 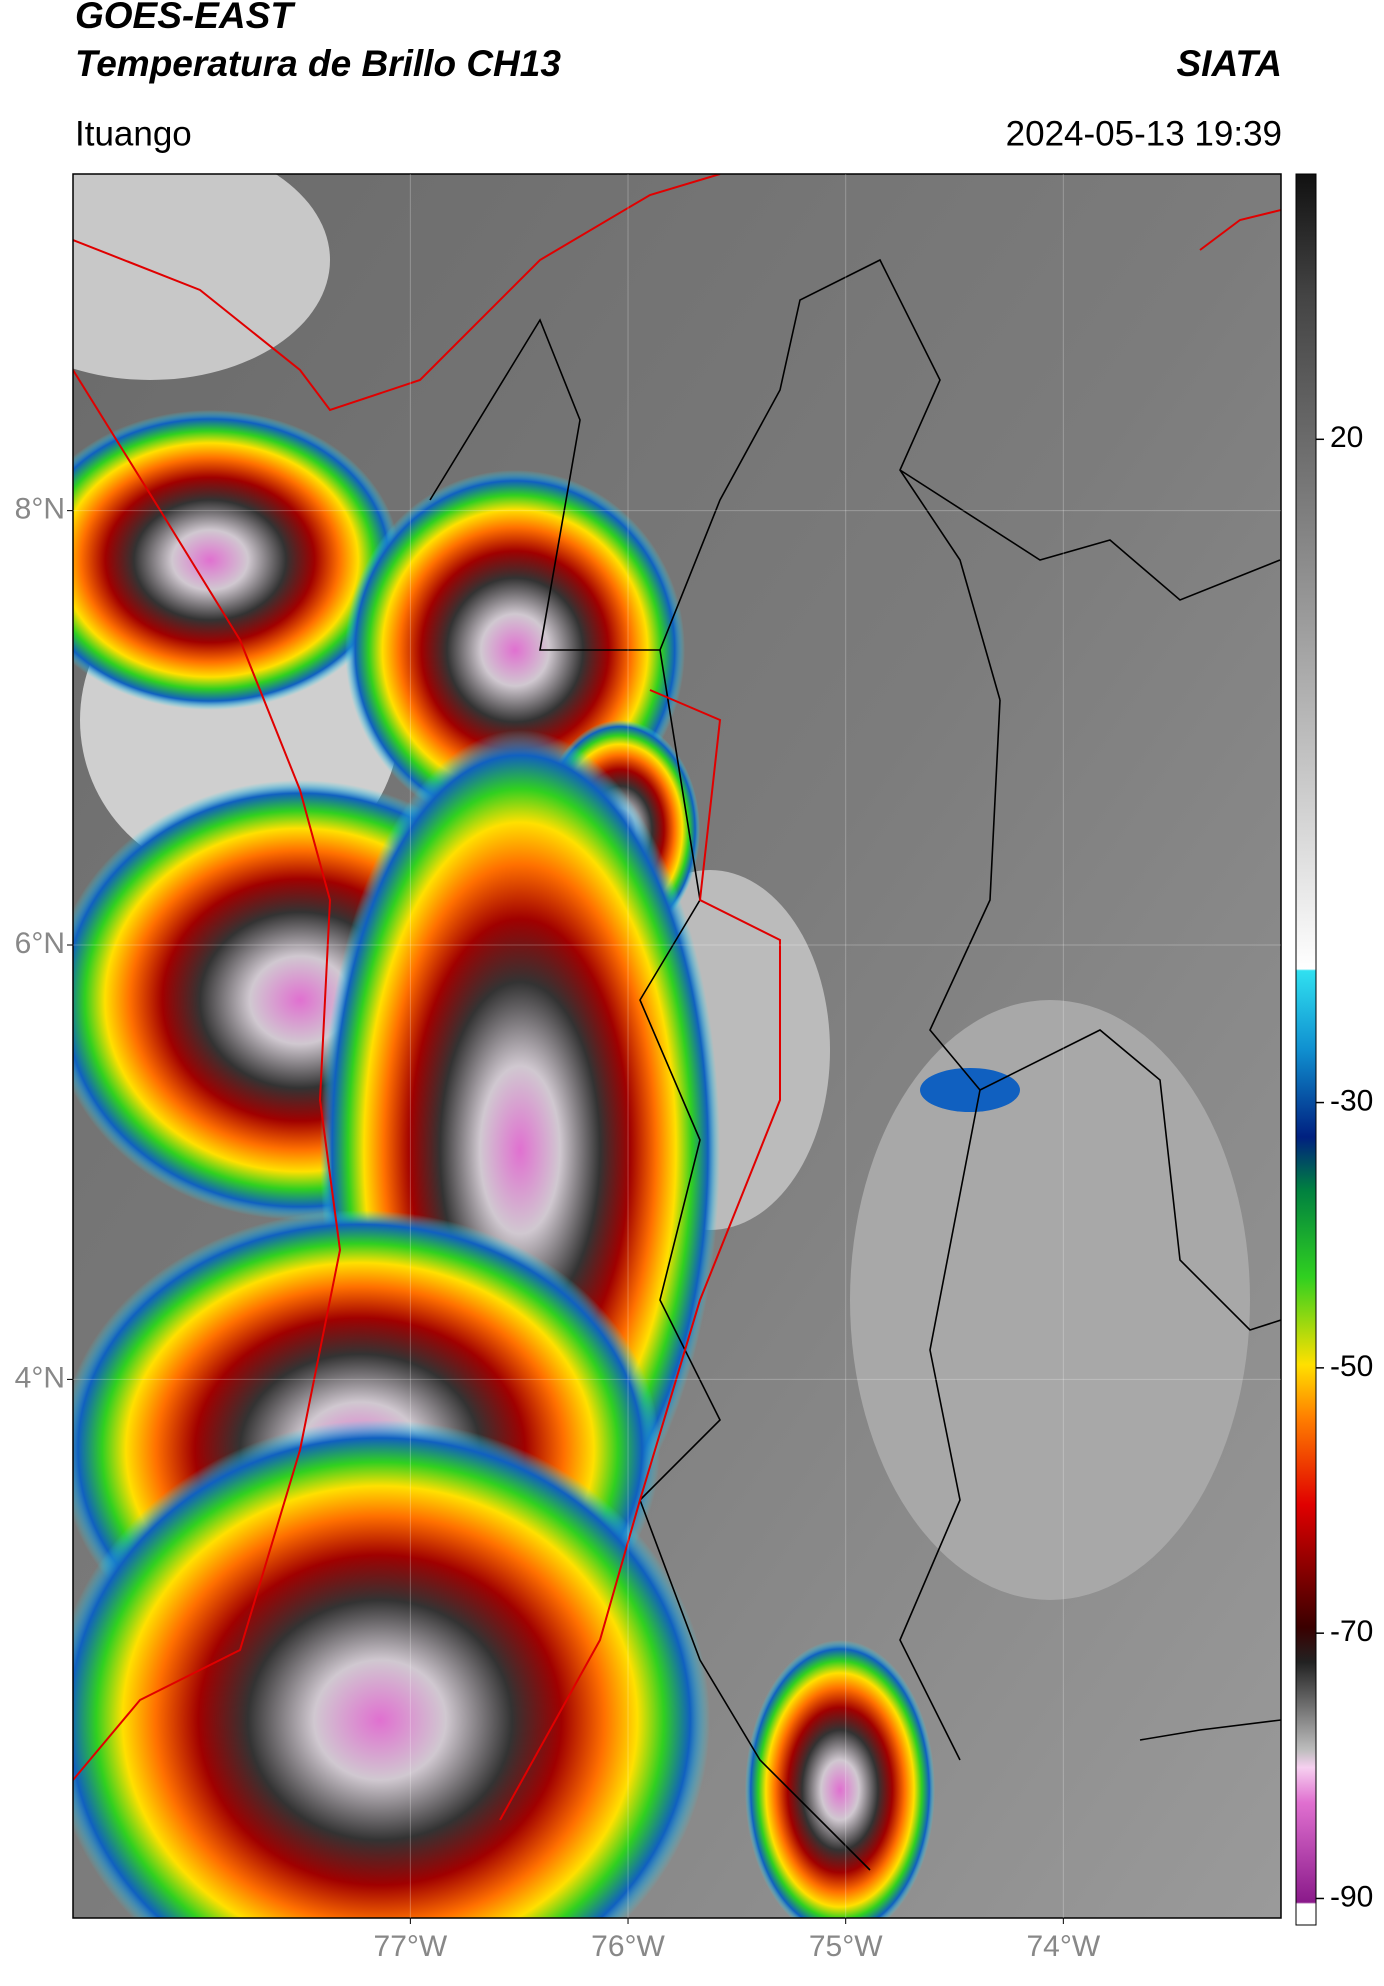 What do you see at coordinates (1144, 133) in the screenshot?
I see `datetime: 2024-05-13 19:39` at bounding box center [1144, 133].